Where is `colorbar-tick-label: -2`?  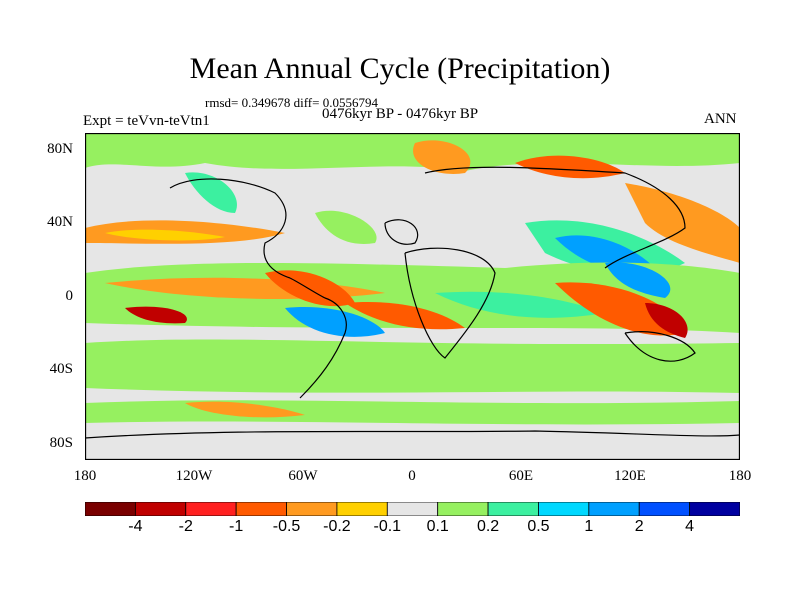
colorbar-tick-label: -2 is located at coordinates (185, 526).